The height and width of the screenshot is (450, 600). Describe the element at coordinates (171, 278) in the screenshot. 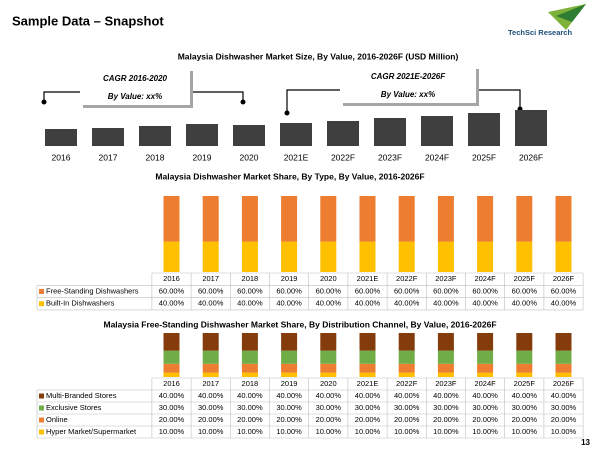

I see `table-header: 2016` at that location.